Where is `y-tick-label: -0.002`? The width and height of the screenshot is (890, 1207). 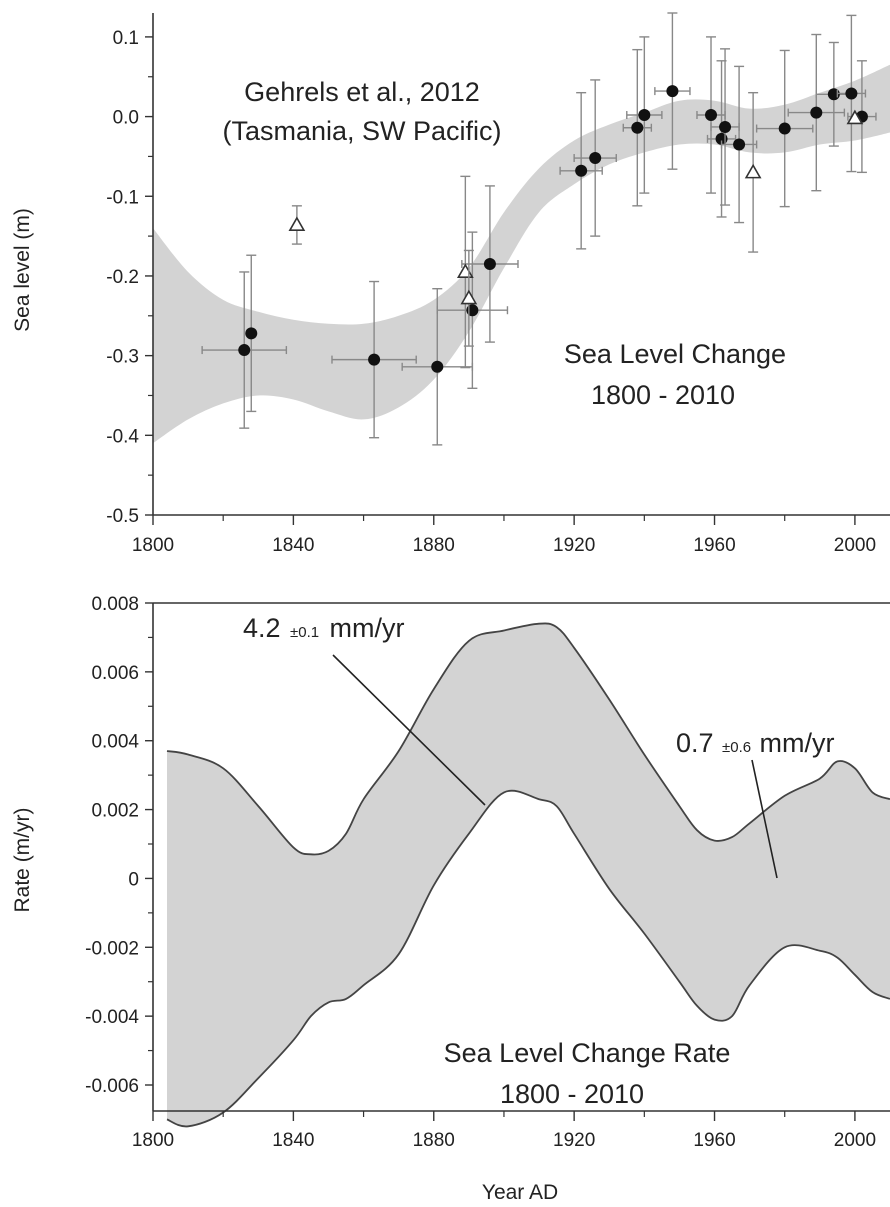
y-tick-label: -0.002 is located at coordinates (112, 948).